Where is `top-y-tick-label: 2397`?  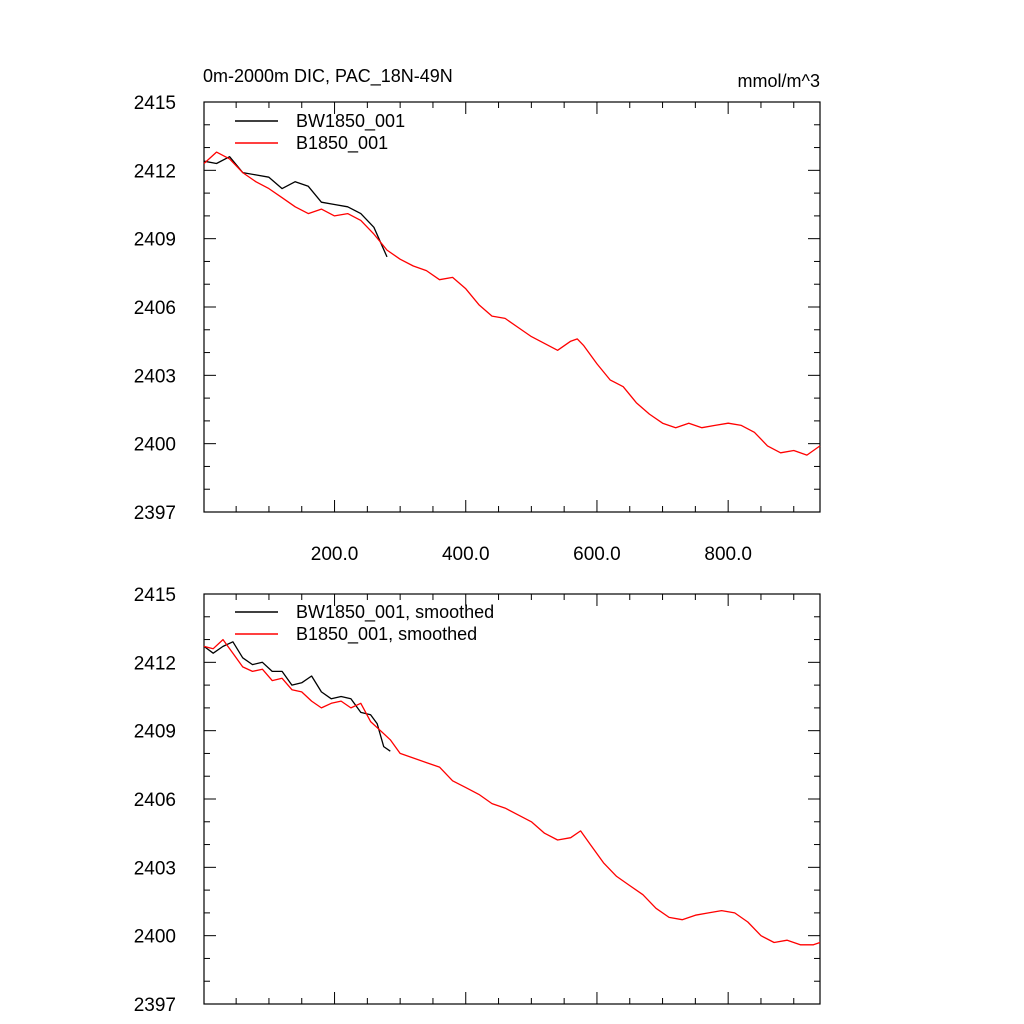 top-y-tick-label: 2397 is located at coordinates (155, 513).